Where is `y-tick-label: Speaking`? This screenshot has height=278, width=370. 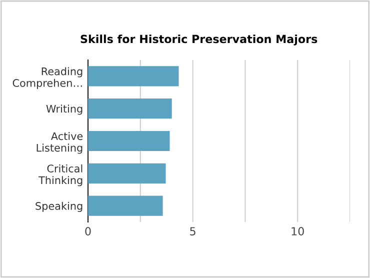 y-tick-label: Speaking is located at coordinates (59, 207).